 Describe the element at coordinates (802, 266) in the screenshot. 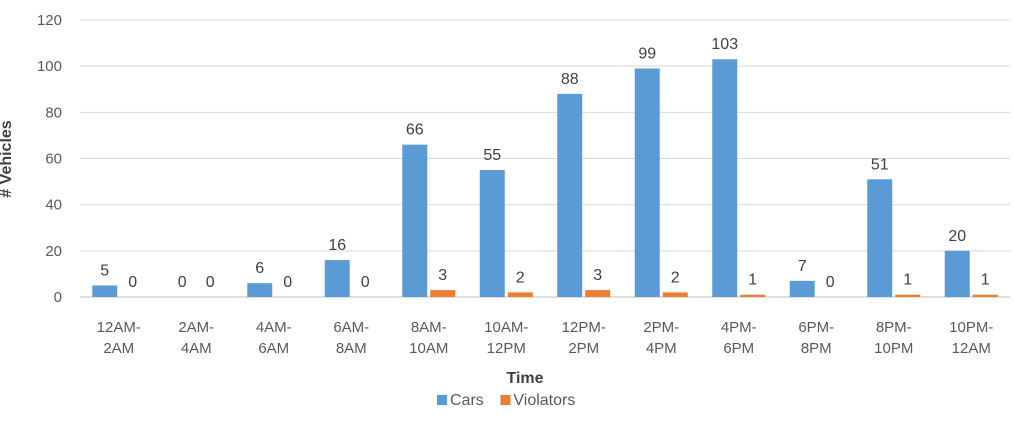

I see `data-label: 7` at that location.